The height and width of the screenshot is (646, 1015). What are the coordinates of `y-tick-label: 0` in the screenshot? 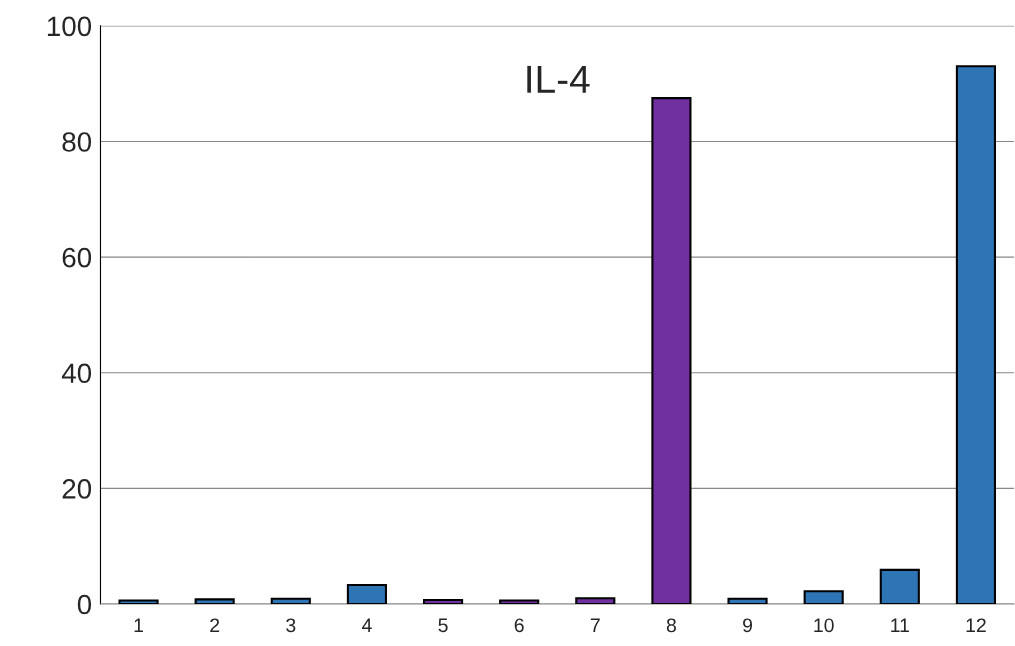 It's located at (84, 604).